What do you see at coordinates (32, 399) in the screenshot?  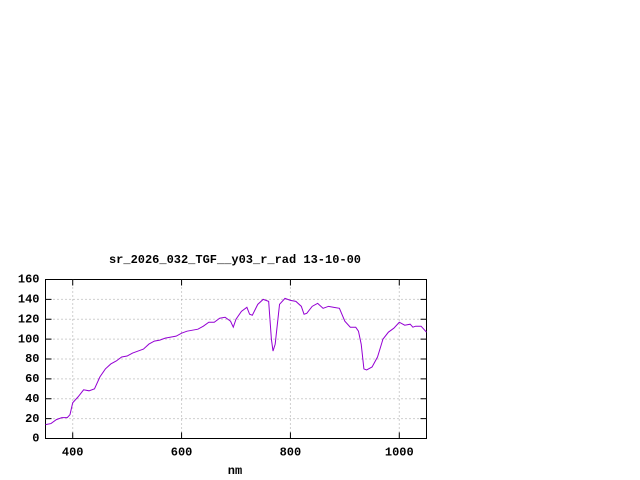 I see `y-tick-label: 40` at bounding box center [32, 399].